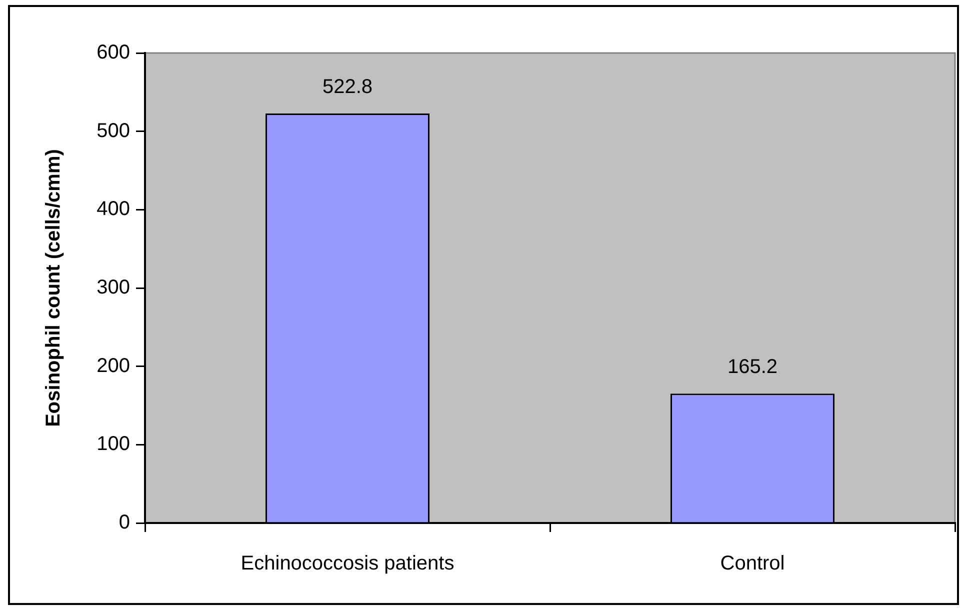  I want to click on y-tick-label: 600, so click(113, 53).